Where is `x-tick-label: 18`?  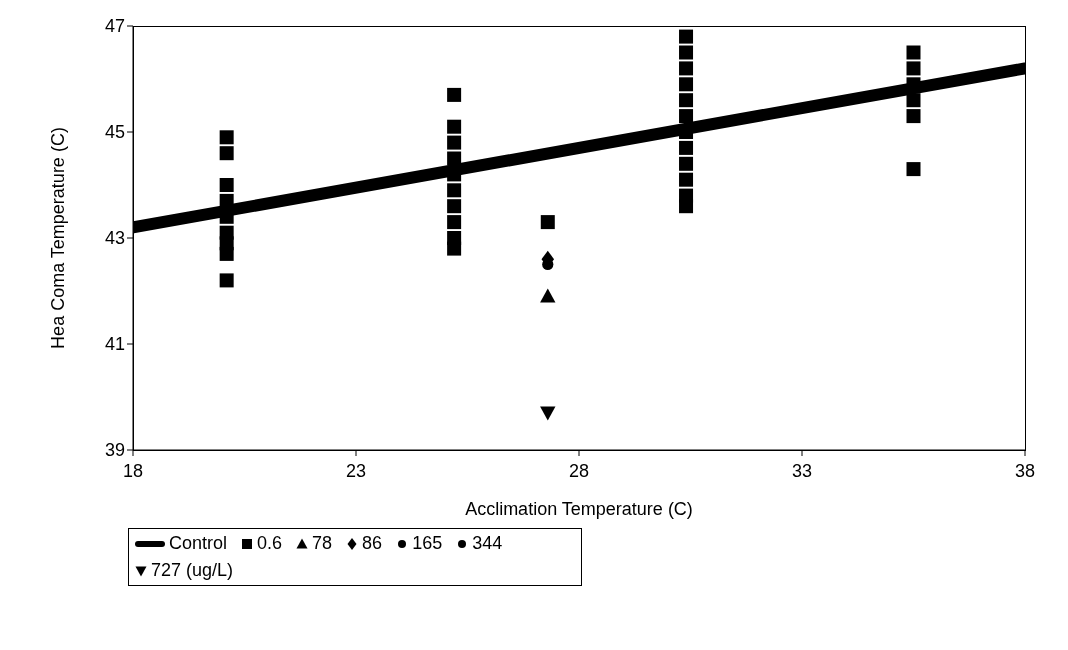
x-tick-label: 18 is located at coordinates (133, 470).